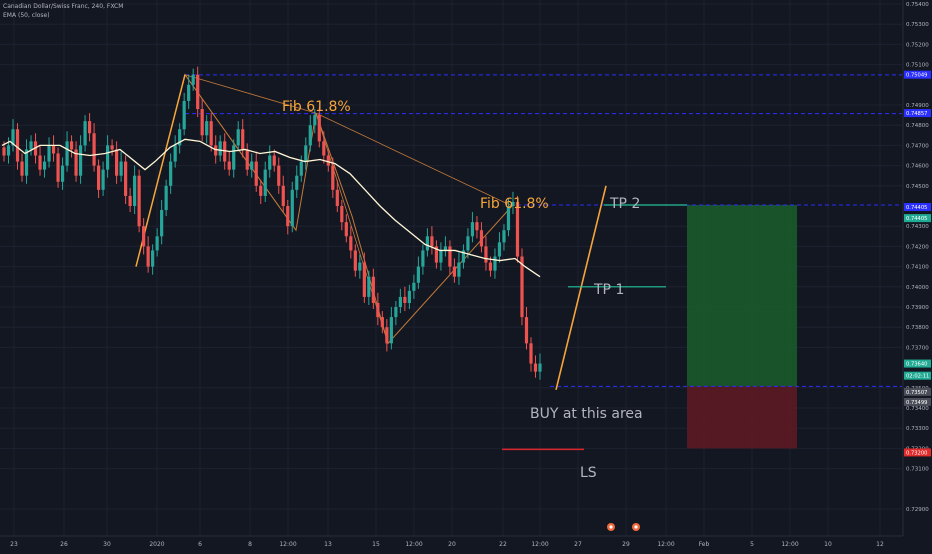 This screenshot has width=932, height=554. Describe the element at coordinates (624, 204) in the screenshot. I see `tp2-label: TP 2` at that location.